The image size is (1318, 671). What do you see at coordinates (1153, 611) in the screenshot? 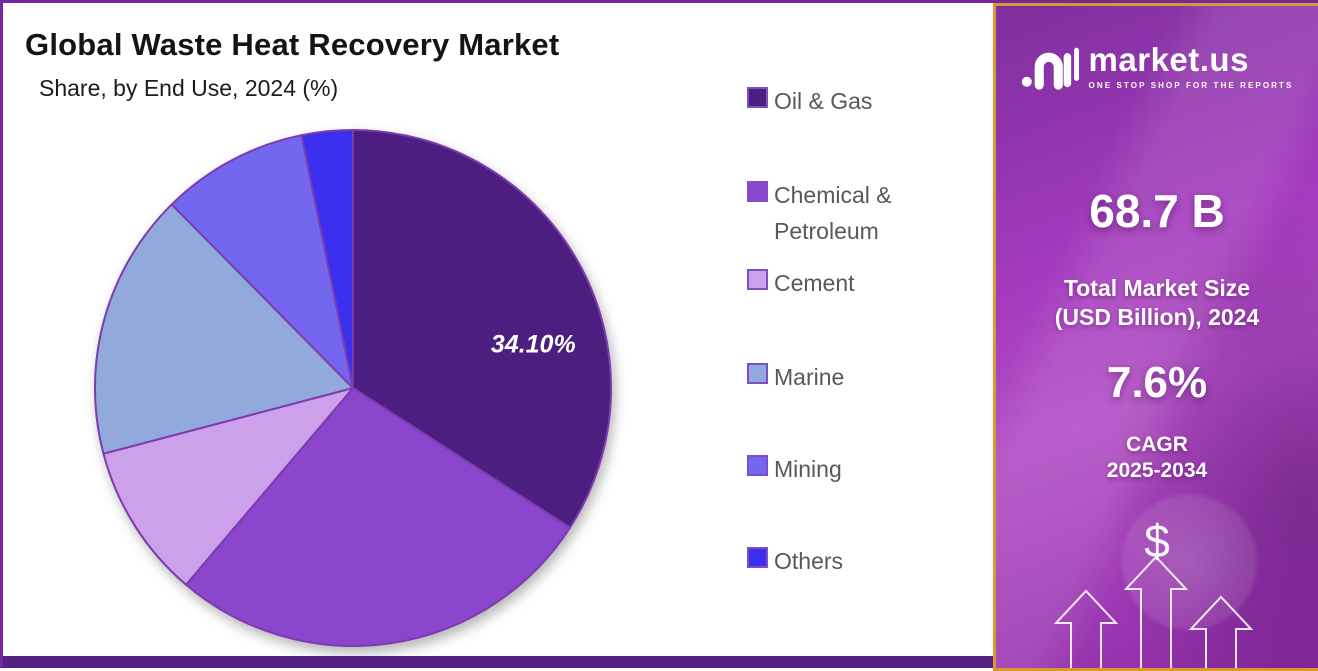
I see `growth-arrows-icon` at bounding box center [1153, 611].